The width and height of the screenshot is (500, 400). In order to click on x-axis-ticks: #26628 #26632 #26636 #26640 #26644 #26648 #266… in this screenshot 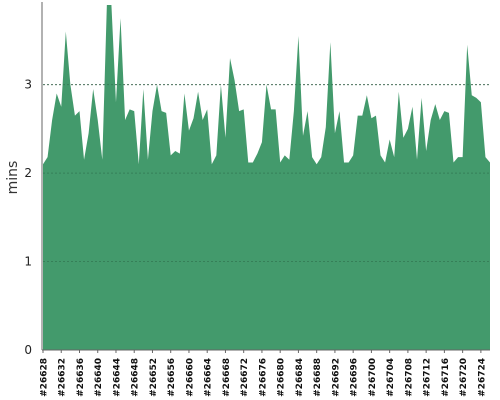, I will do `click(263, 373)`.